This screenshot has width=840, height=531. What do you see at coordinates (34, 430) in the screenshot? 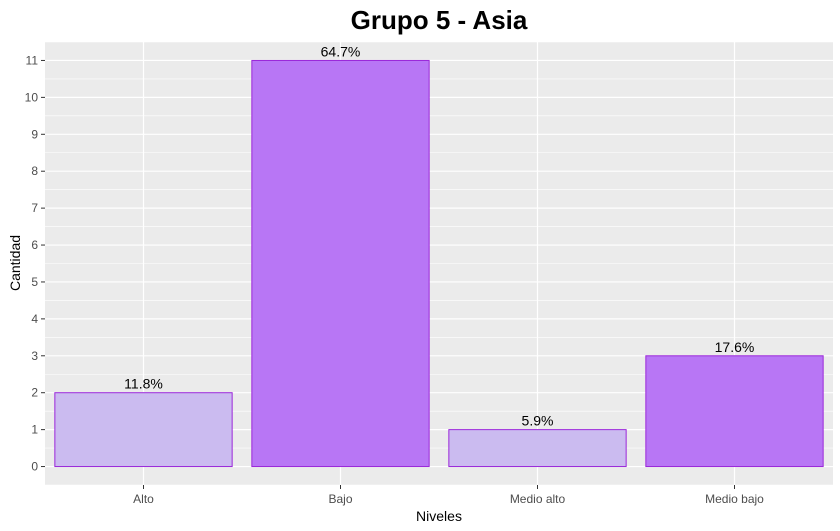
I see `y-tick-label: 1` at bounding box center [34, 430].